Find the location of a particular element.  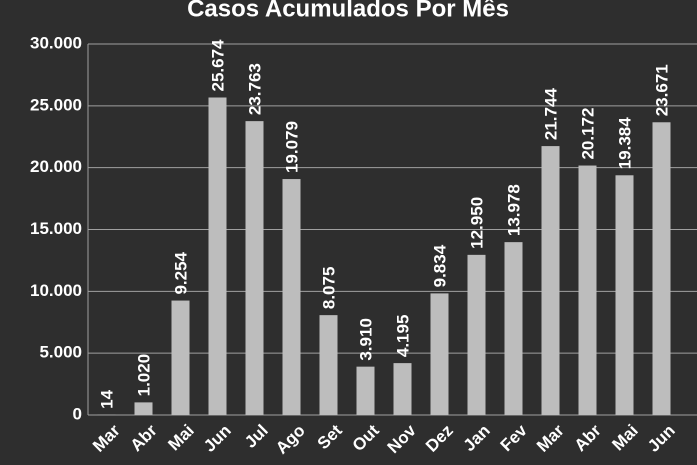

value-label: 9.254 is located at coordinates (181, 272).